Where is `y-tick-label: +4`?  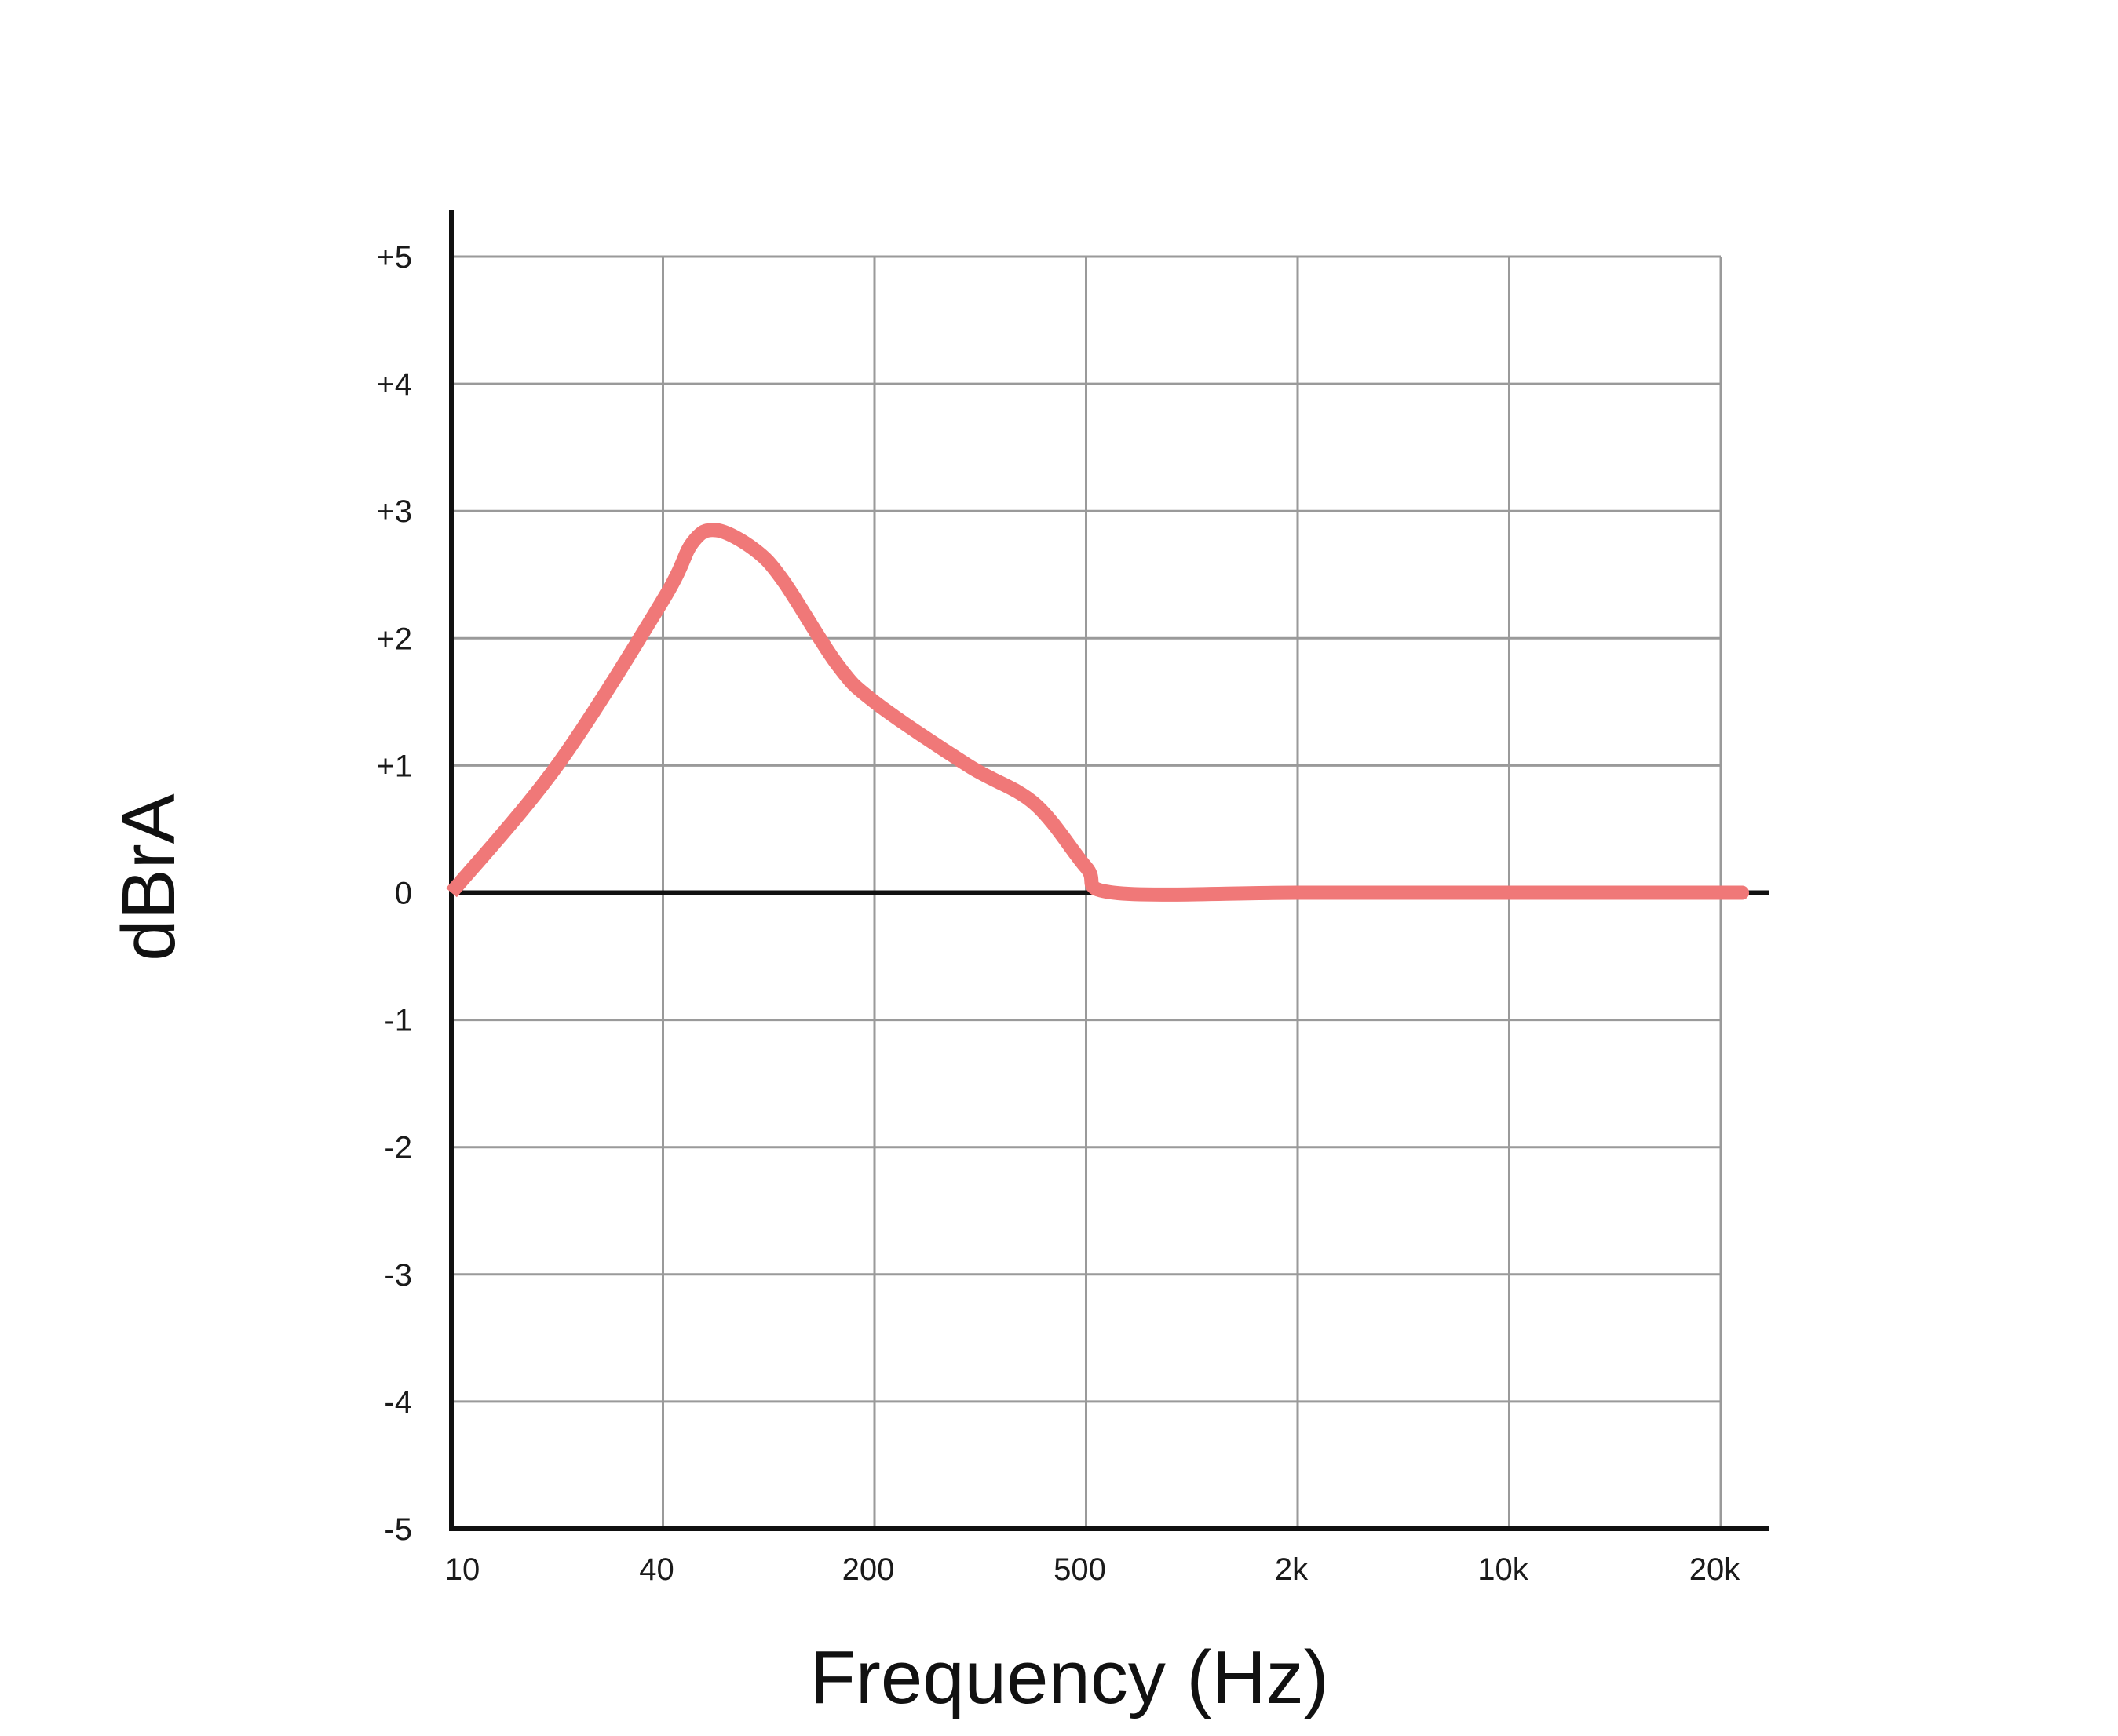 y-tick-label: +4 is located at coordinates (394, 384).